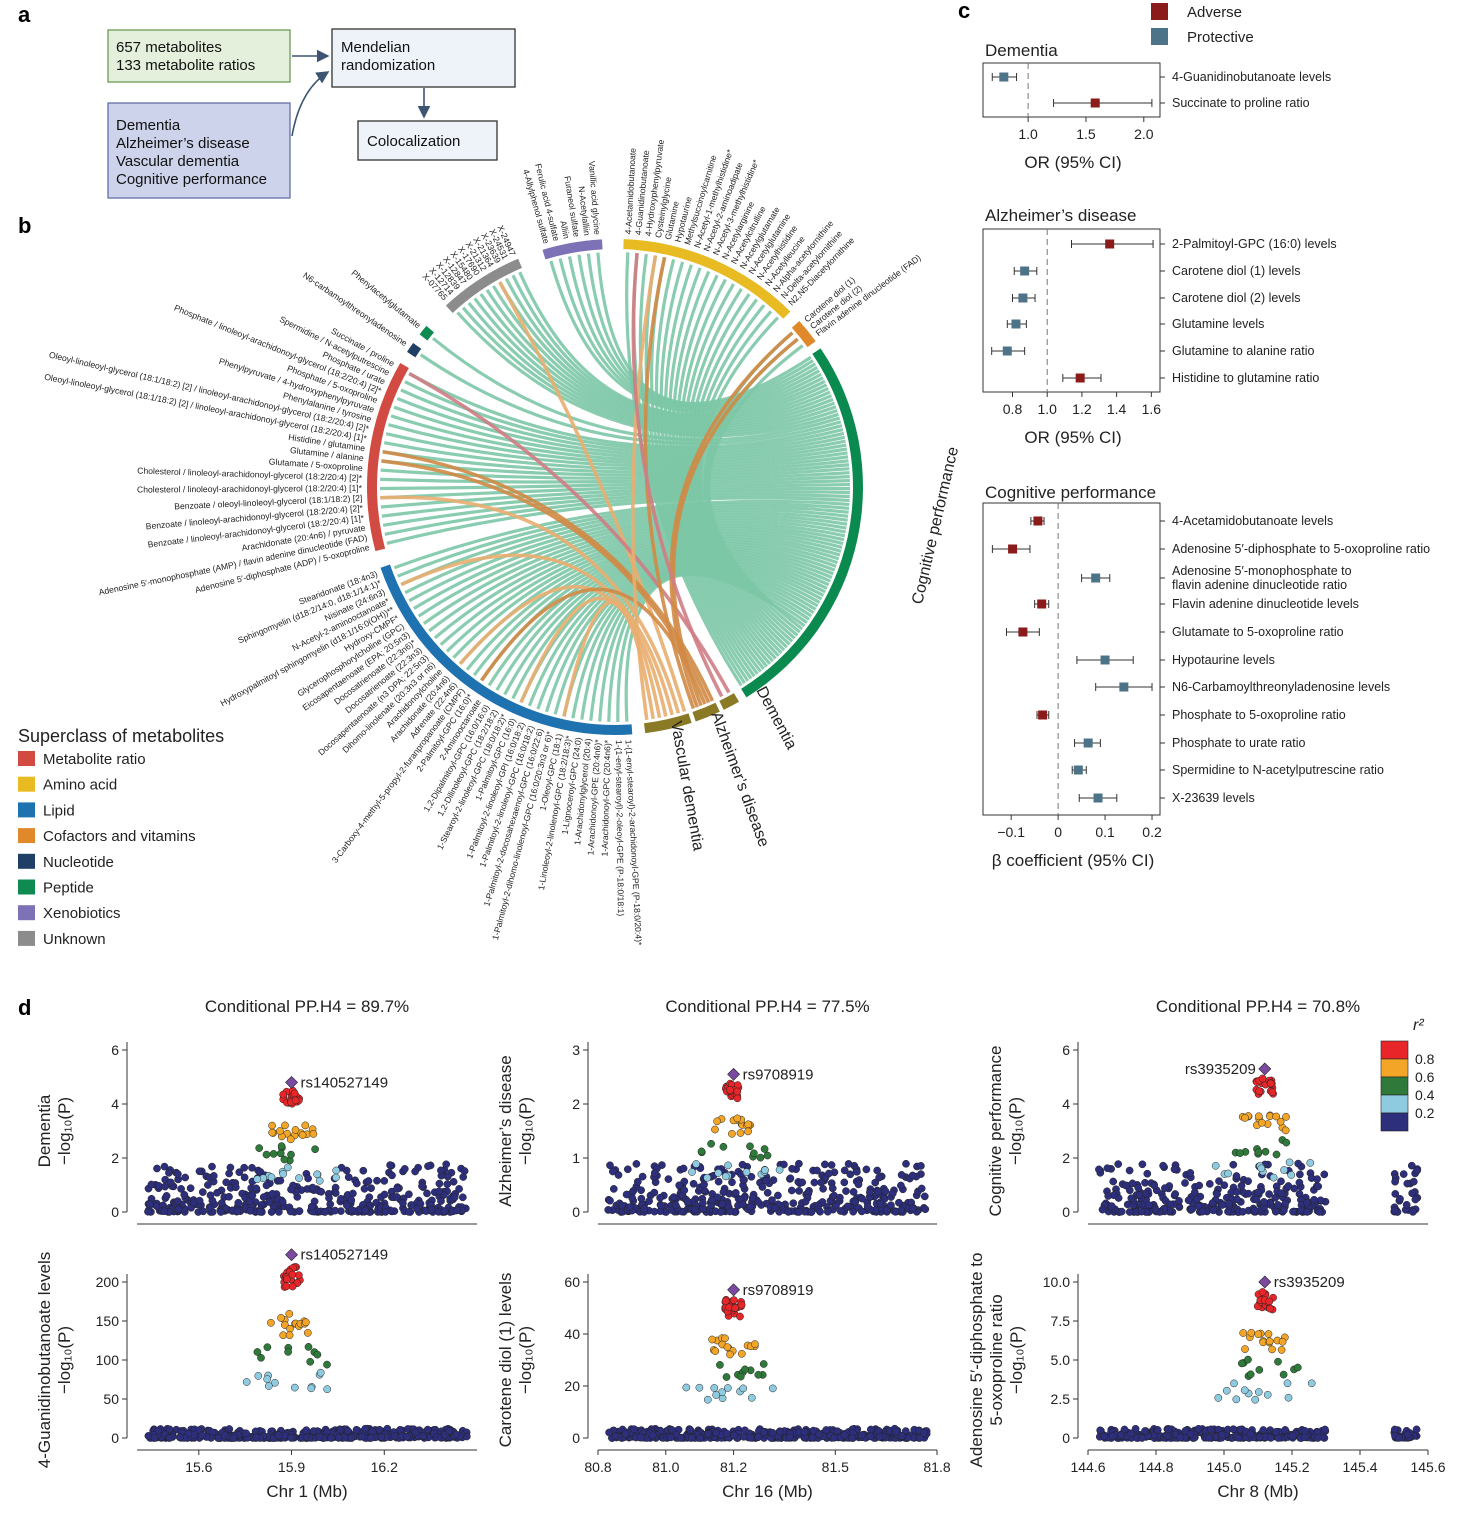 The height and width of the screenshot is (1530, 1461). What do you see at coordinates (388, 65) in the screenshot?
I see `mr-line-2: randomization` at bounding box center [388, 65].